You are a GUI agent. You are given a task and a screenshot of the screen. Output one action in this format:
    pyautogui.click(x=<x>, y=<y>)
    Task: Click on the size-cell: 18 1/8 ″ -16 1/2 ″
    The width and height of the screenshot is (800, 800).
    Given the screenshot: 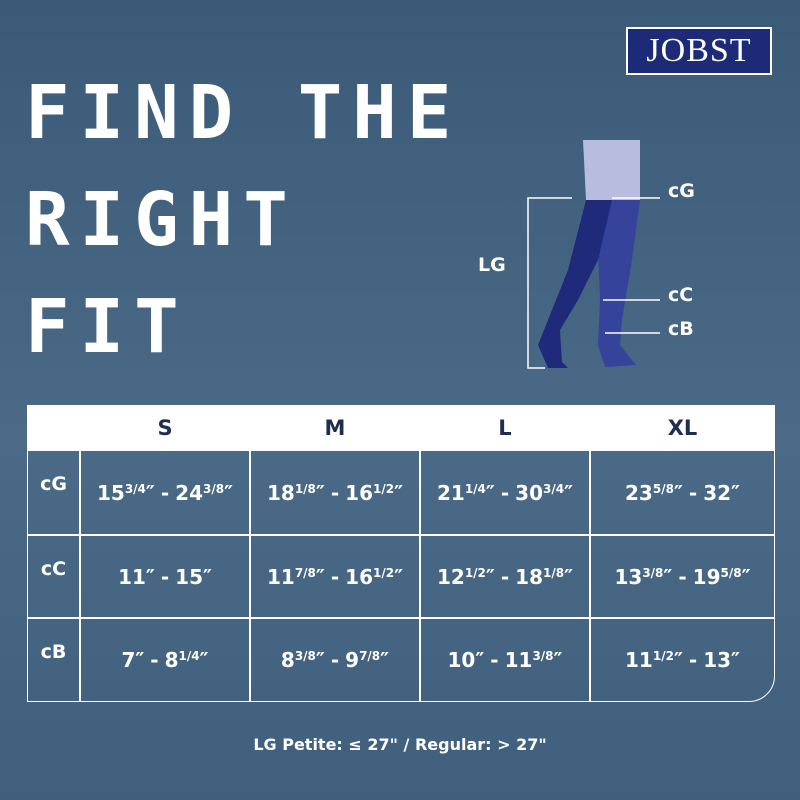 What is the action you would take?
    pyautogui.click(x=335, y=492)
    